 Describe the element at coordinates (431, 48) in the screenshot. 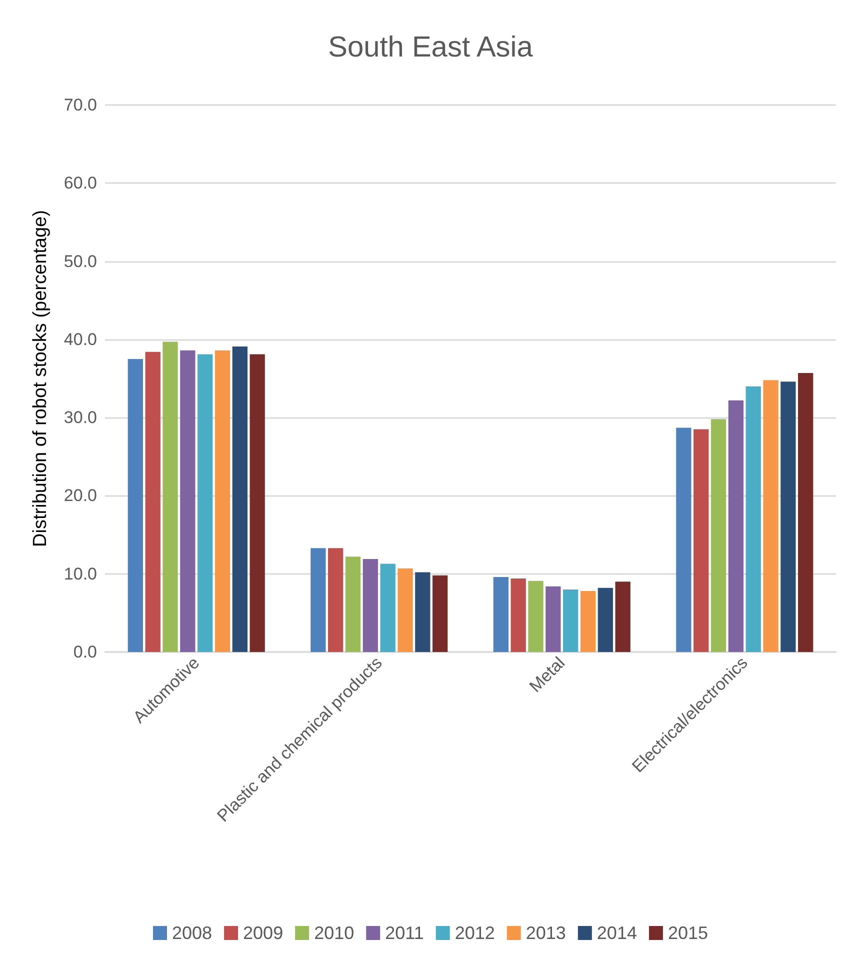

I see `chart-title: South East Asia` at that location.